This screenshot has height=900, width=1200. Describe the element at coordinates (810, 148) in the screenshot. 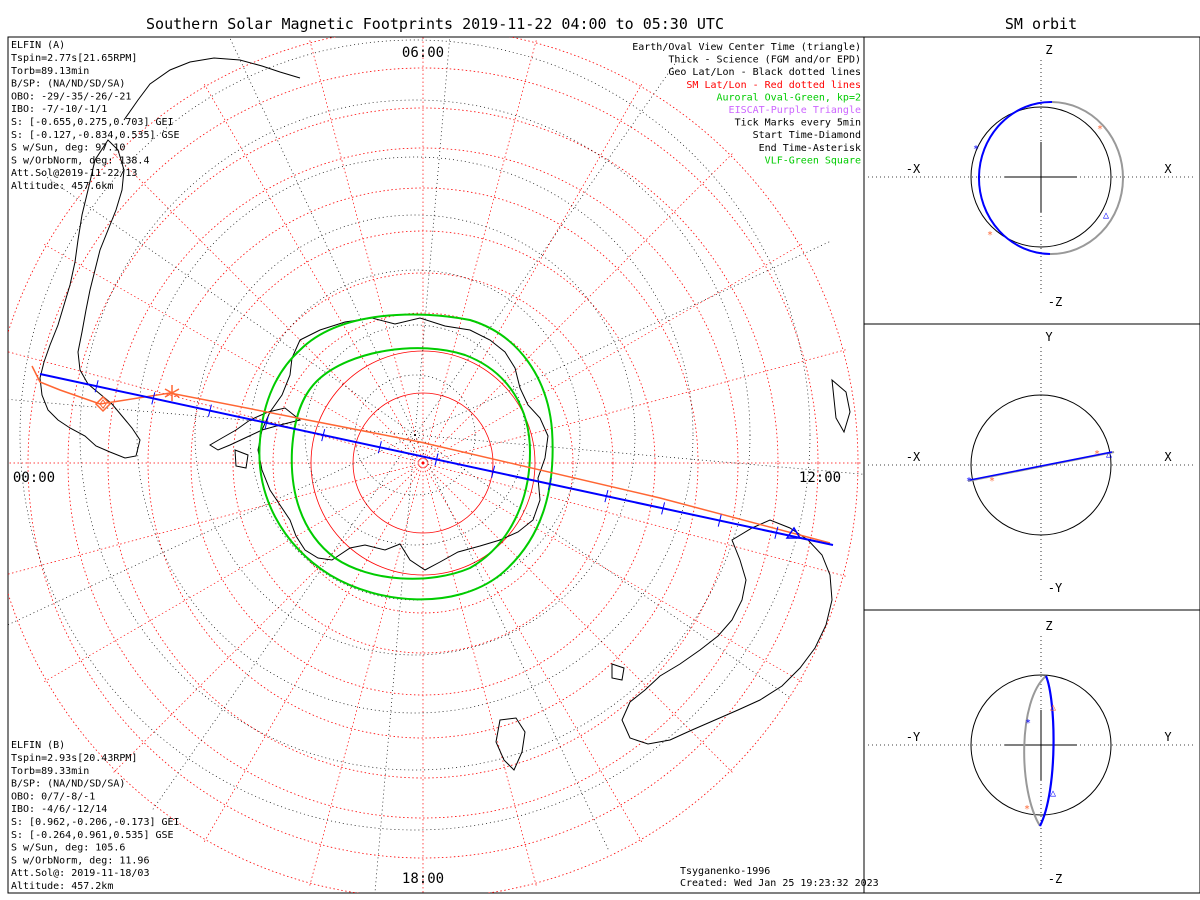

I see `legend-item: End Time-Asterisk` at that location.